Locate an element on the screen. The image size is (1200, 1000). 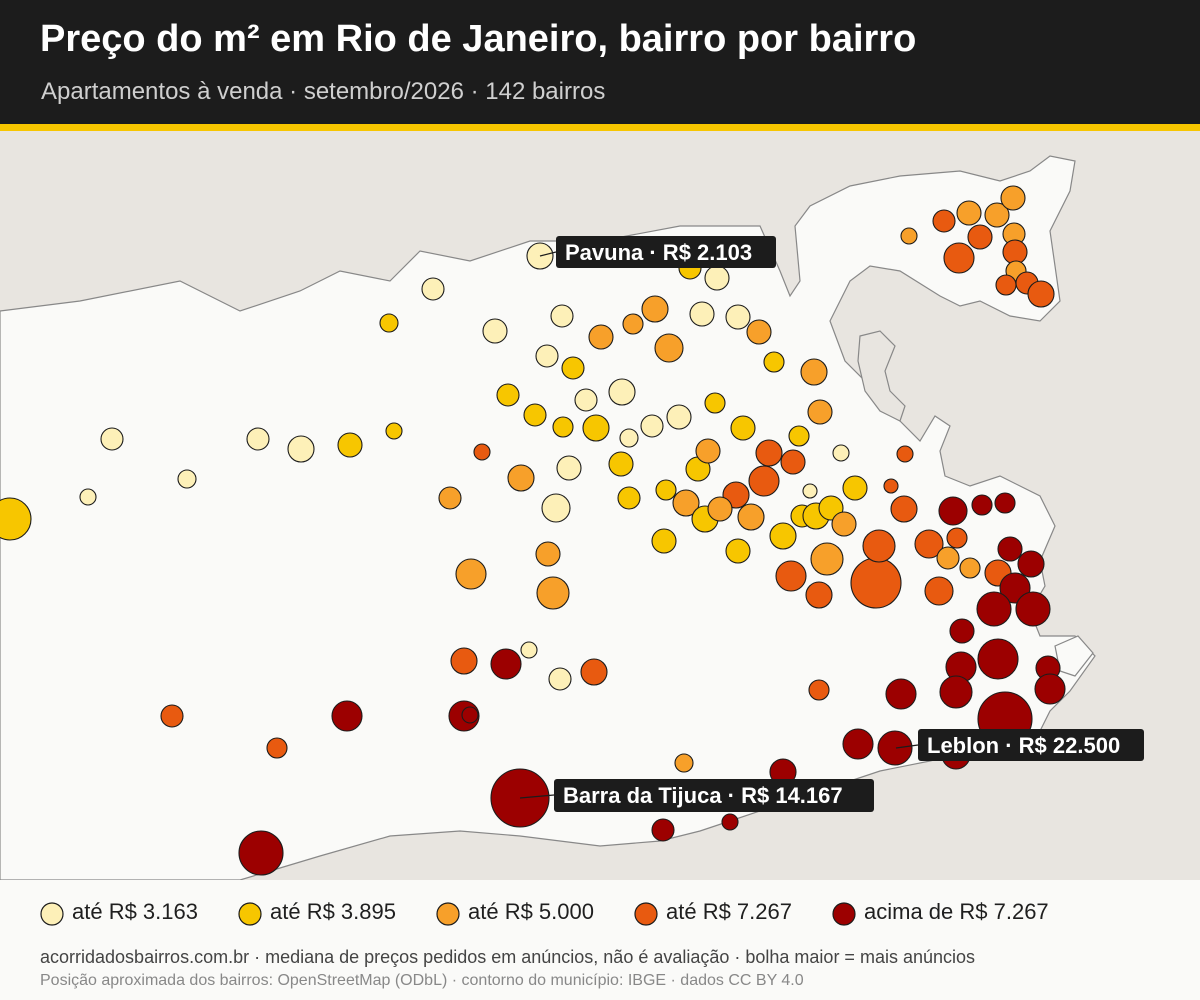
legend-label-tier-1: até R$ 3.163 is located at coordinates (135, 911).